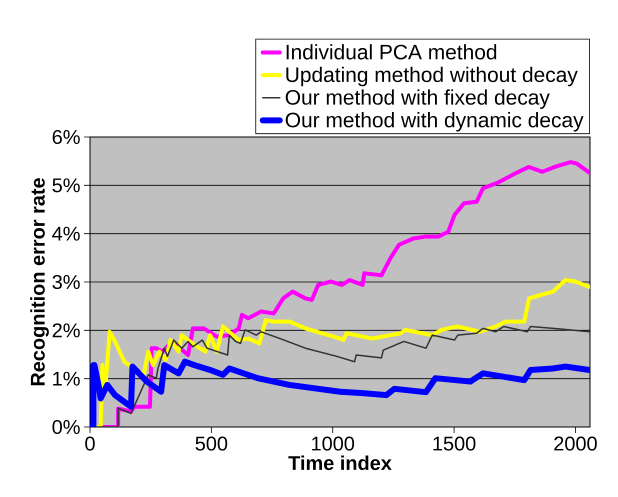 Image resolution: width=618 pixels, height=497 pixels. What do you see at coordinates (435, 122) in the screenshot?
I see `legend-label: Our method with dynamic decay` at bounding box center [435, 122].